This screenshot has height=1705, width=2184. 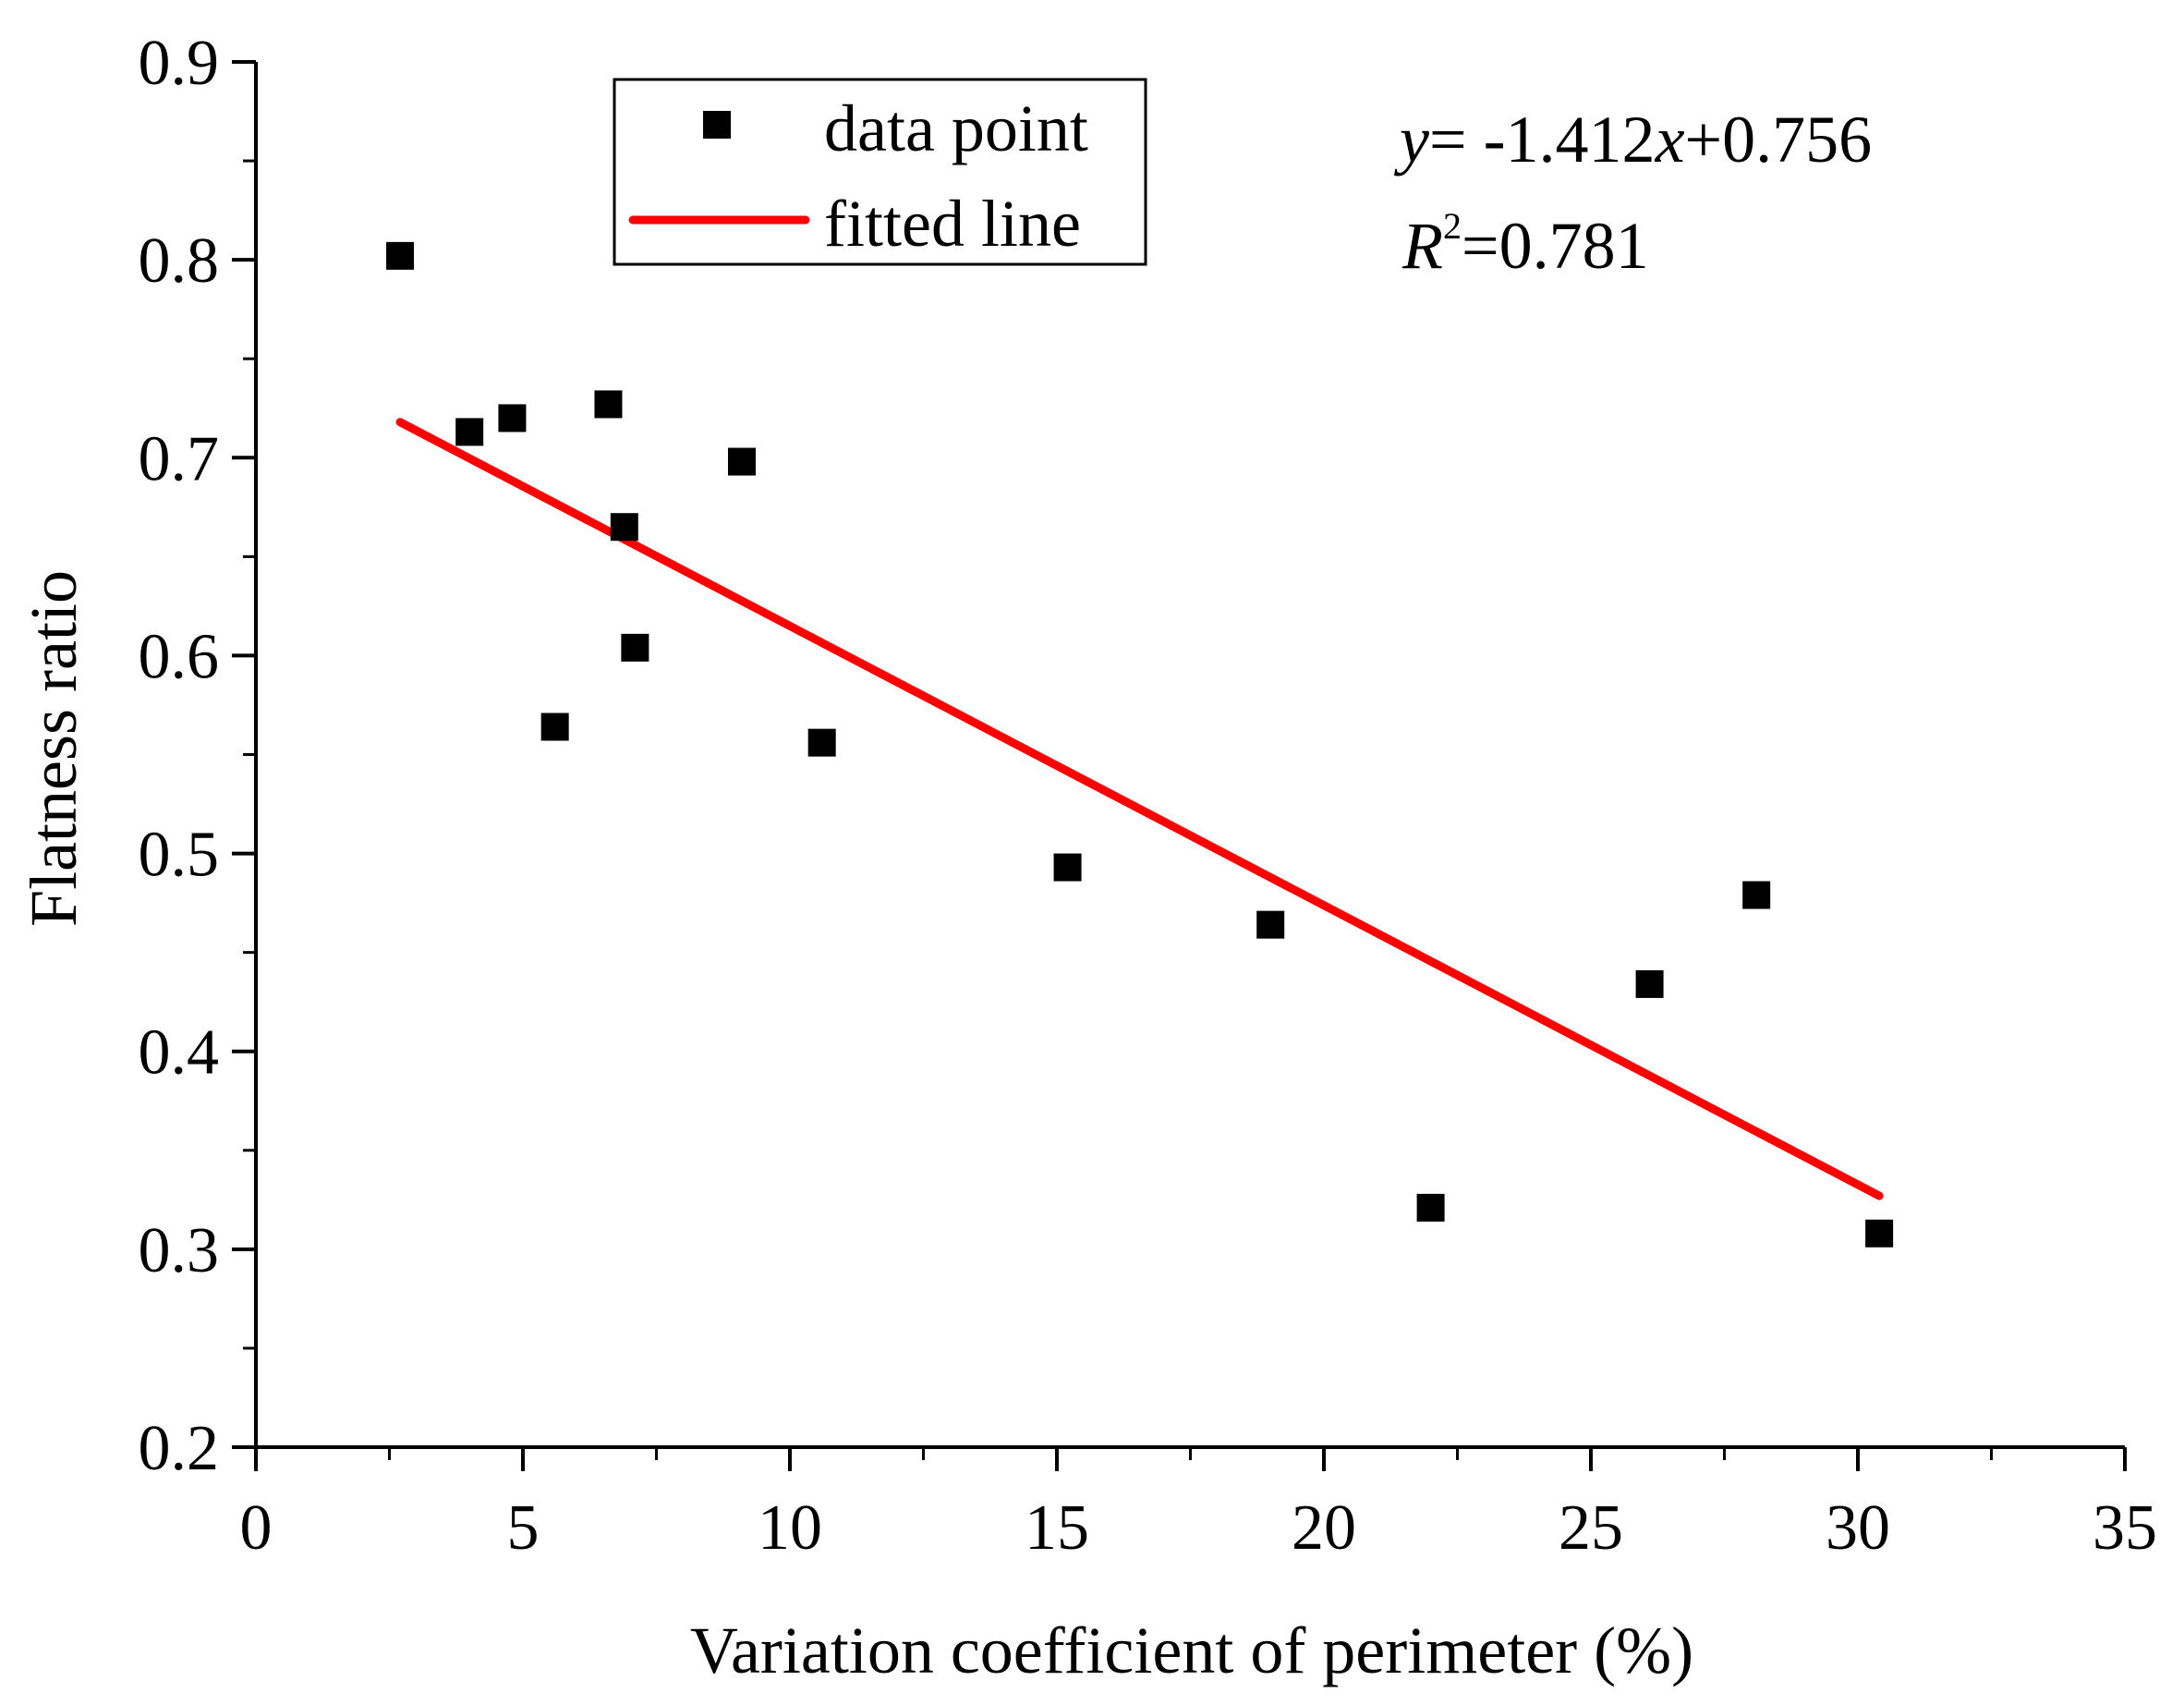 What do you see at coordinates (1670, 140) in the screenshot?
I see `equation-x-var: x` at bounding box center [1670, 140].